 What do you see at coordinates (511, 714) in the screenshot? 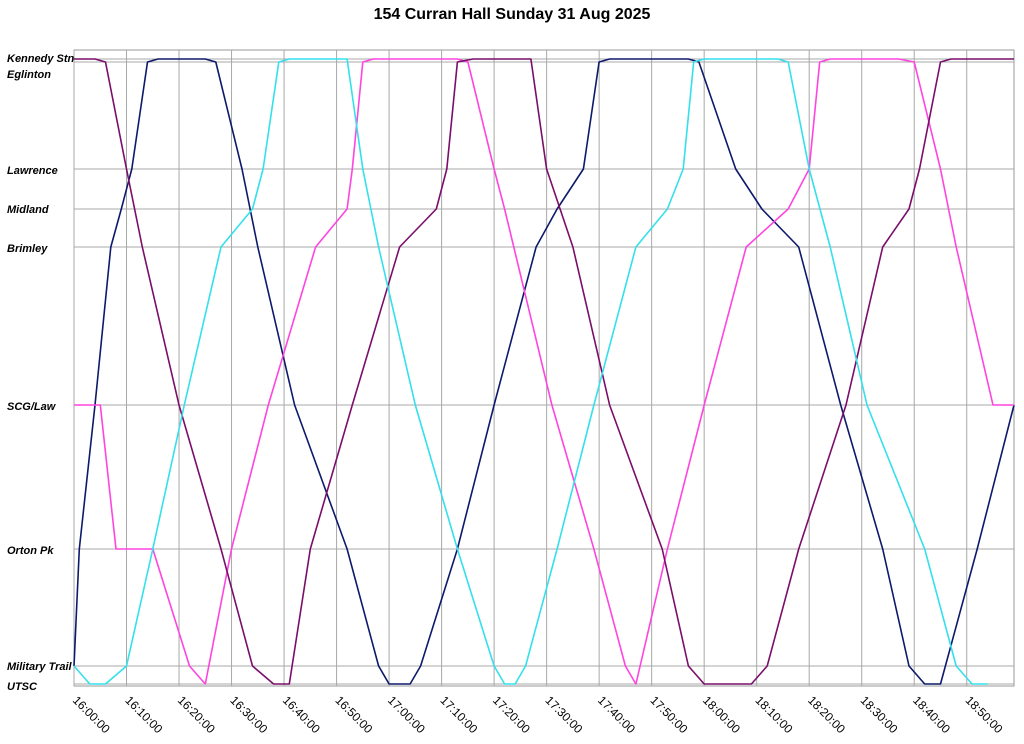
I see `time-tick-label: 17:20:00` at bounding box center [511, 714].